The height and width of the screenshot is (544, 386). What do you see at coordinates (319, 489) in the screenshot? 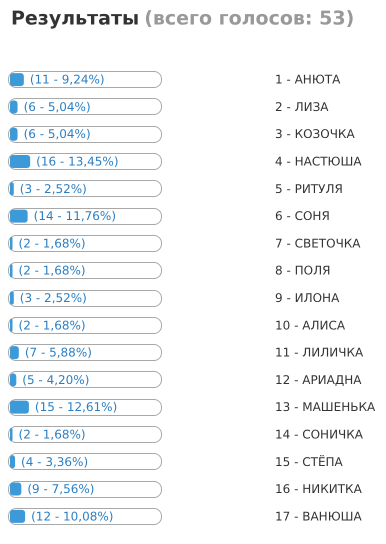
I see `y-tick-label: 16 - НИКИТКА` at bounding box center [319, 489].